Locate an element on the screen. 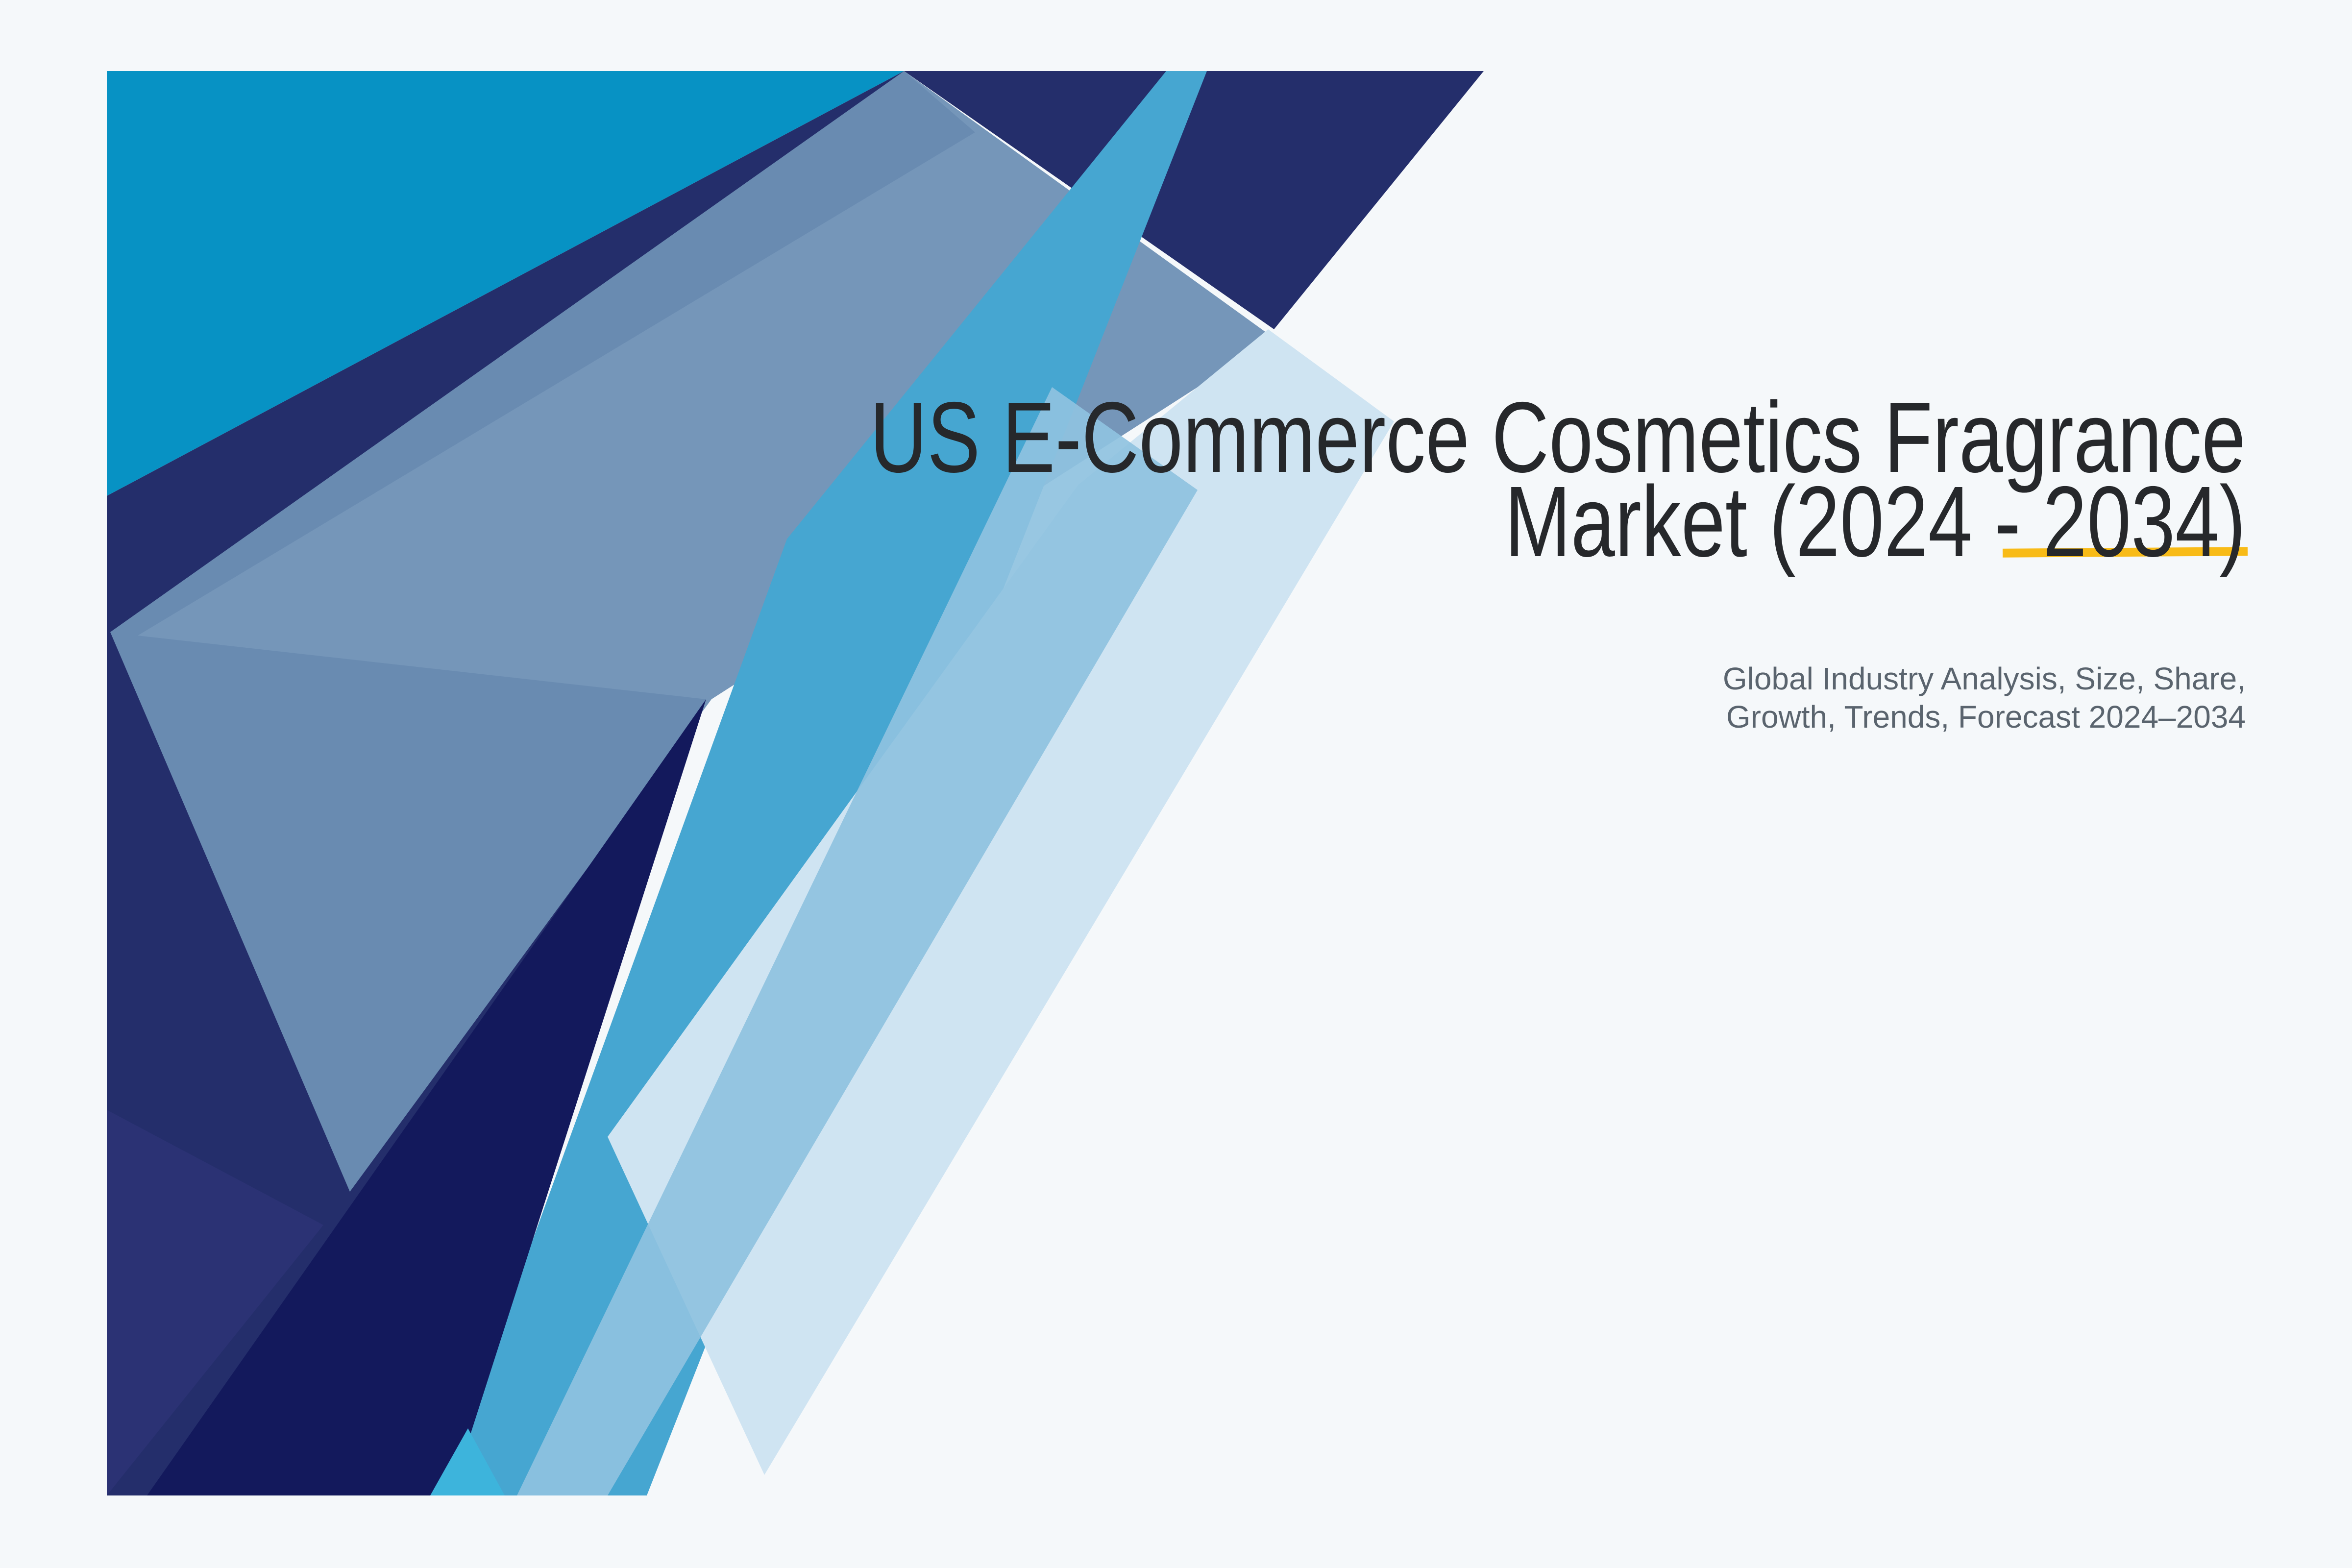  decor-navy-top-triangle is located at coordinates (1194, 200).